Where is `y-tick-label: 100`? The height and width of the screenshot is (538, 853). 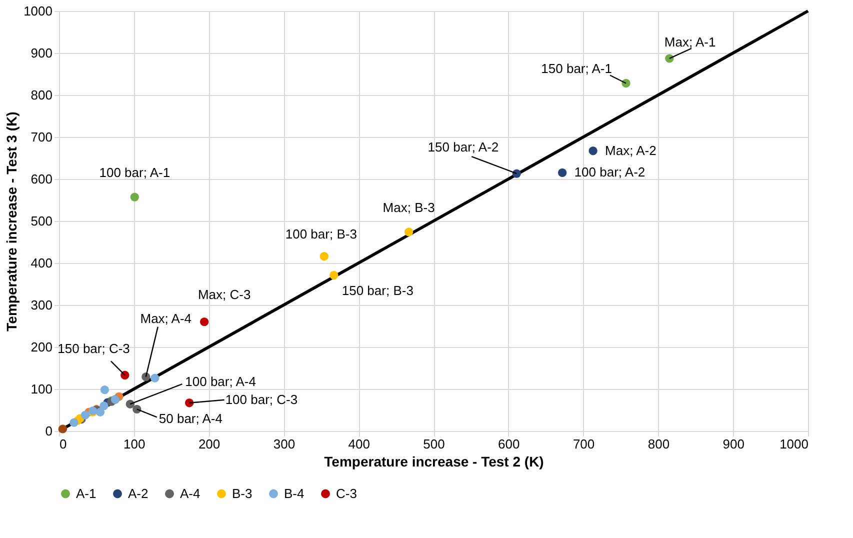
y-tick-label: 100 is located at coordinates (41, 389).